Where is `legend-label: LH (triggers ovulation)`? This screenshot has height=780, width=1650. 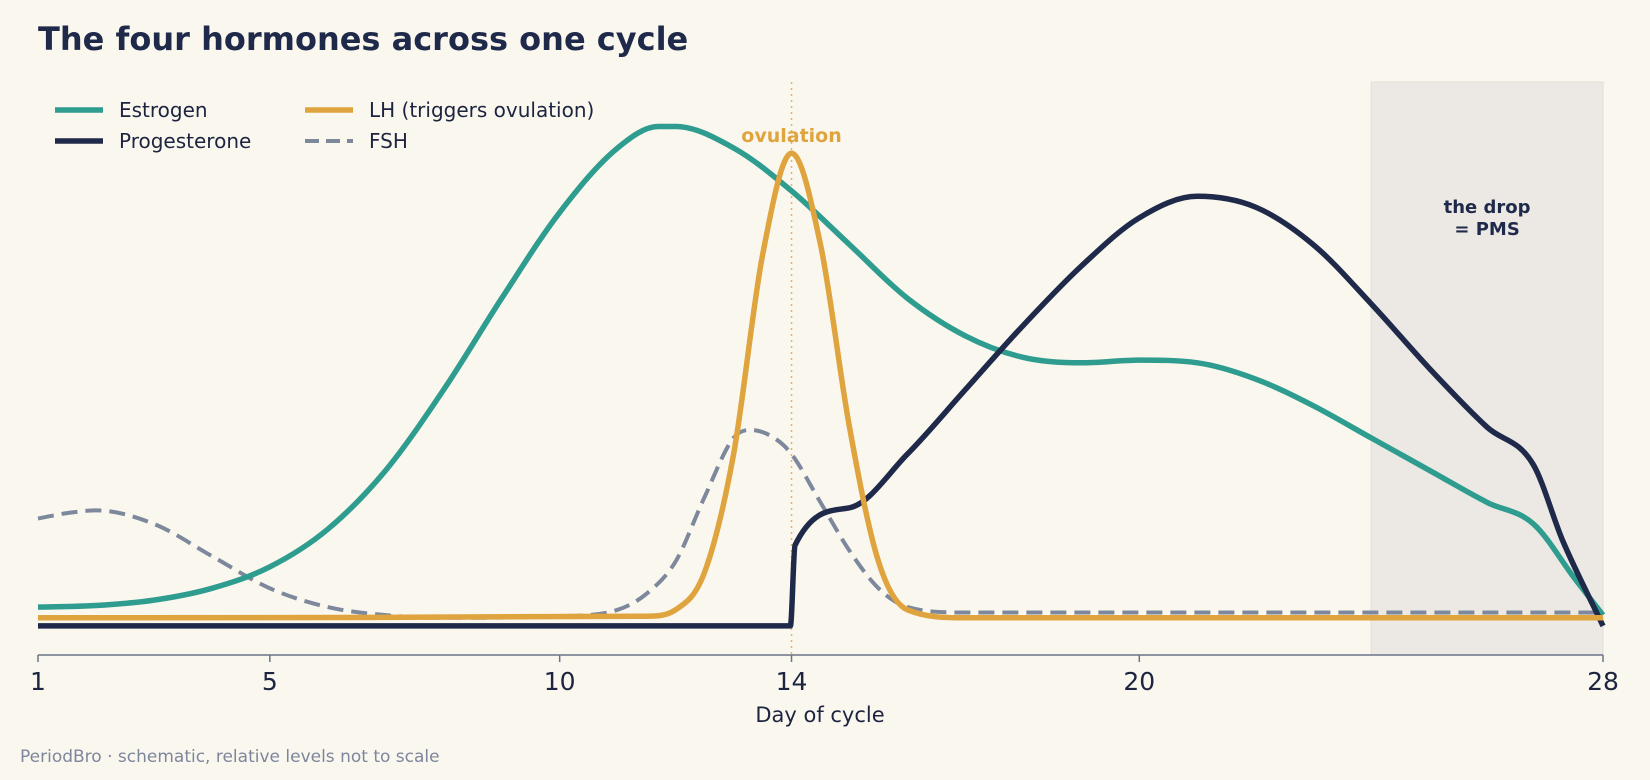 legend-label: LH (triggers ovulation) is located at coordinates (481, 110).